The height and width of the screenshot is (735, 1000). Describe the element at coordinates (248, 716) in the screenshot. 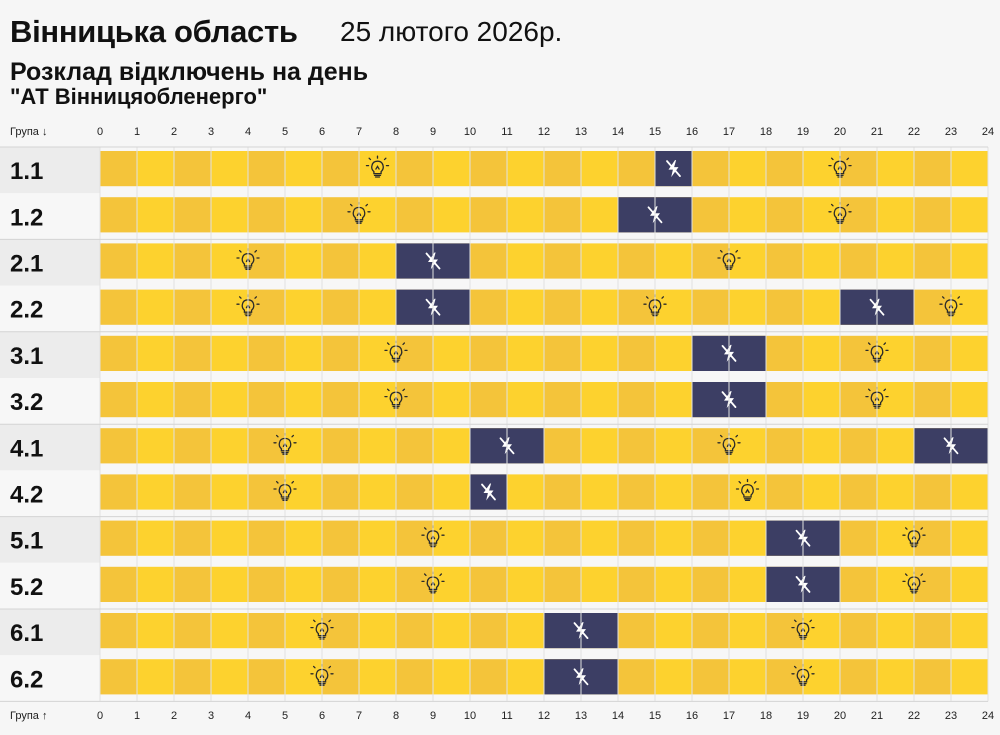

I see `hour-tick-bottom-4: 4` at that location.